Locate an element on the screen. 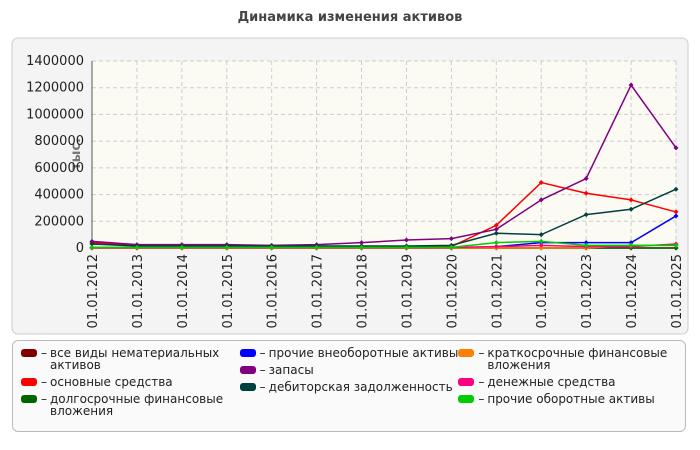  legend-item: – краткосрочные финансовые вложения is located at coordinates (567, 359).